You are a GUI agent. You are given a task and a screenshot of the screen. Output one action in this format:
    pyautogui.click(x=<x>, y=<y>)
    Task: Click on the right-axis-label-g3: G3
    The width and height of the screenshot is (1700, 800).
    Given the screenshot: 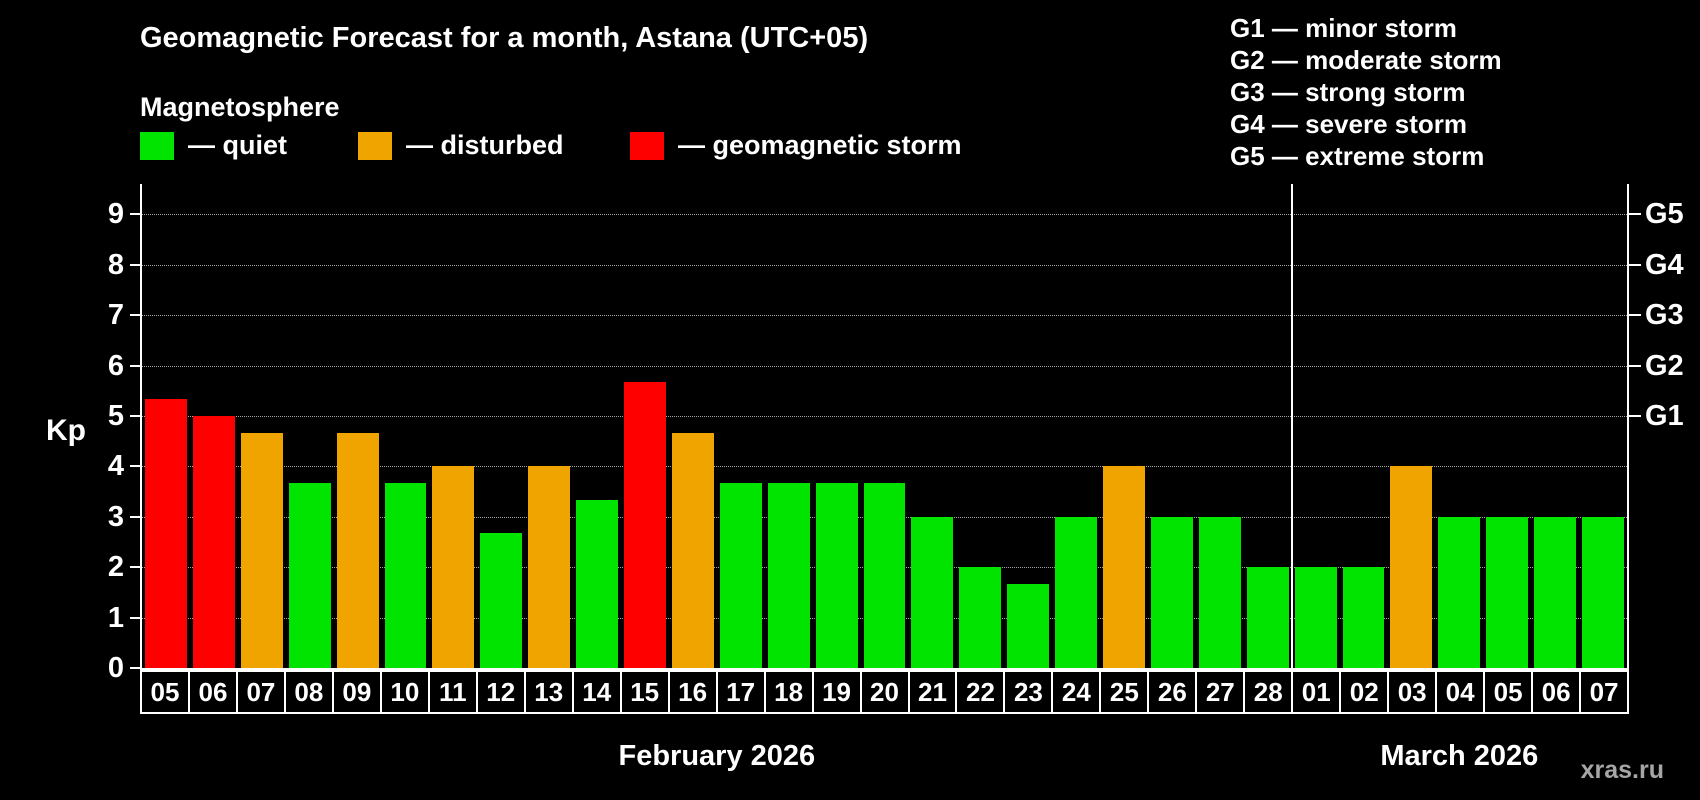 What is the action you would take?
    pyautogui.click(x=1664, y=315)
    